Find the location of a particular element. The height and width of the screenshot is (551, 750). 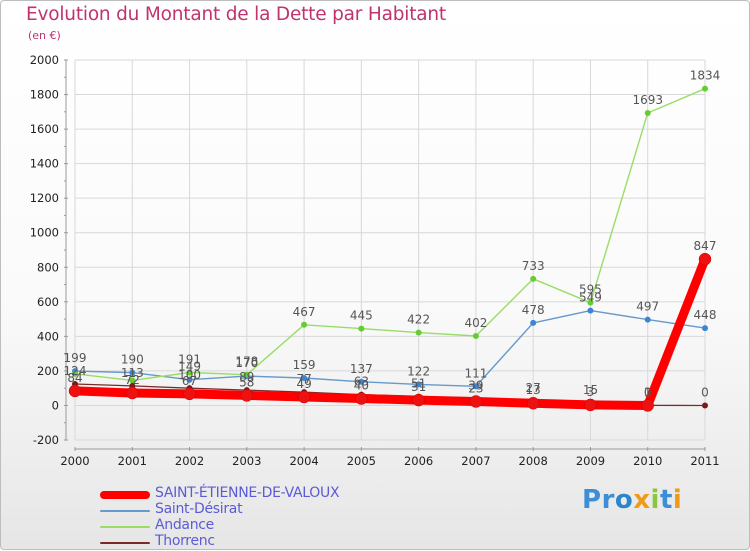

proxiti-logo: Proxiti is located at coordinates (632, 500).